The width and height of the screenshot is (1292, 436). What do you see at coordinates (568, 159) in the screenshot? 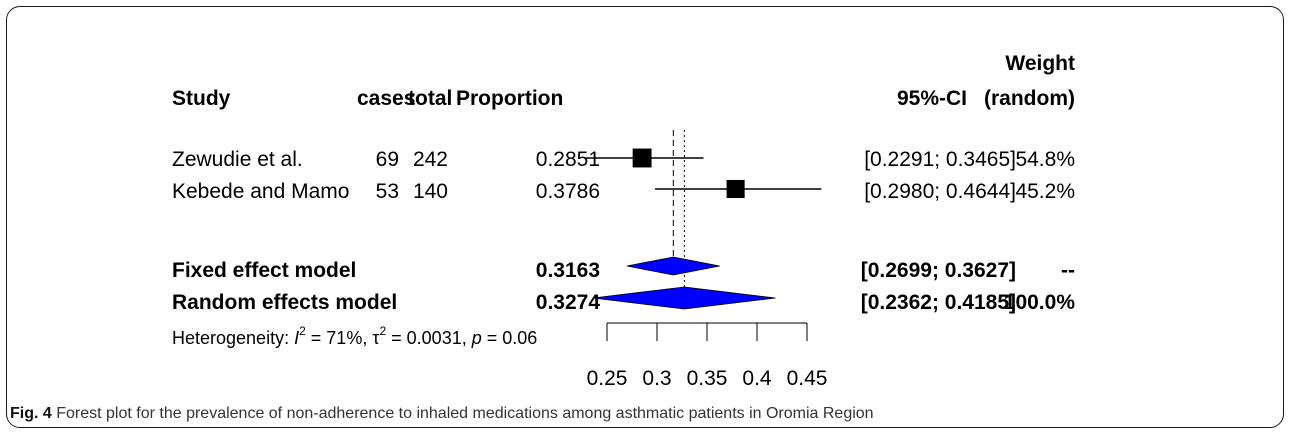
I see `study-proportion: 0.2851` at bounding box center [568, 159].